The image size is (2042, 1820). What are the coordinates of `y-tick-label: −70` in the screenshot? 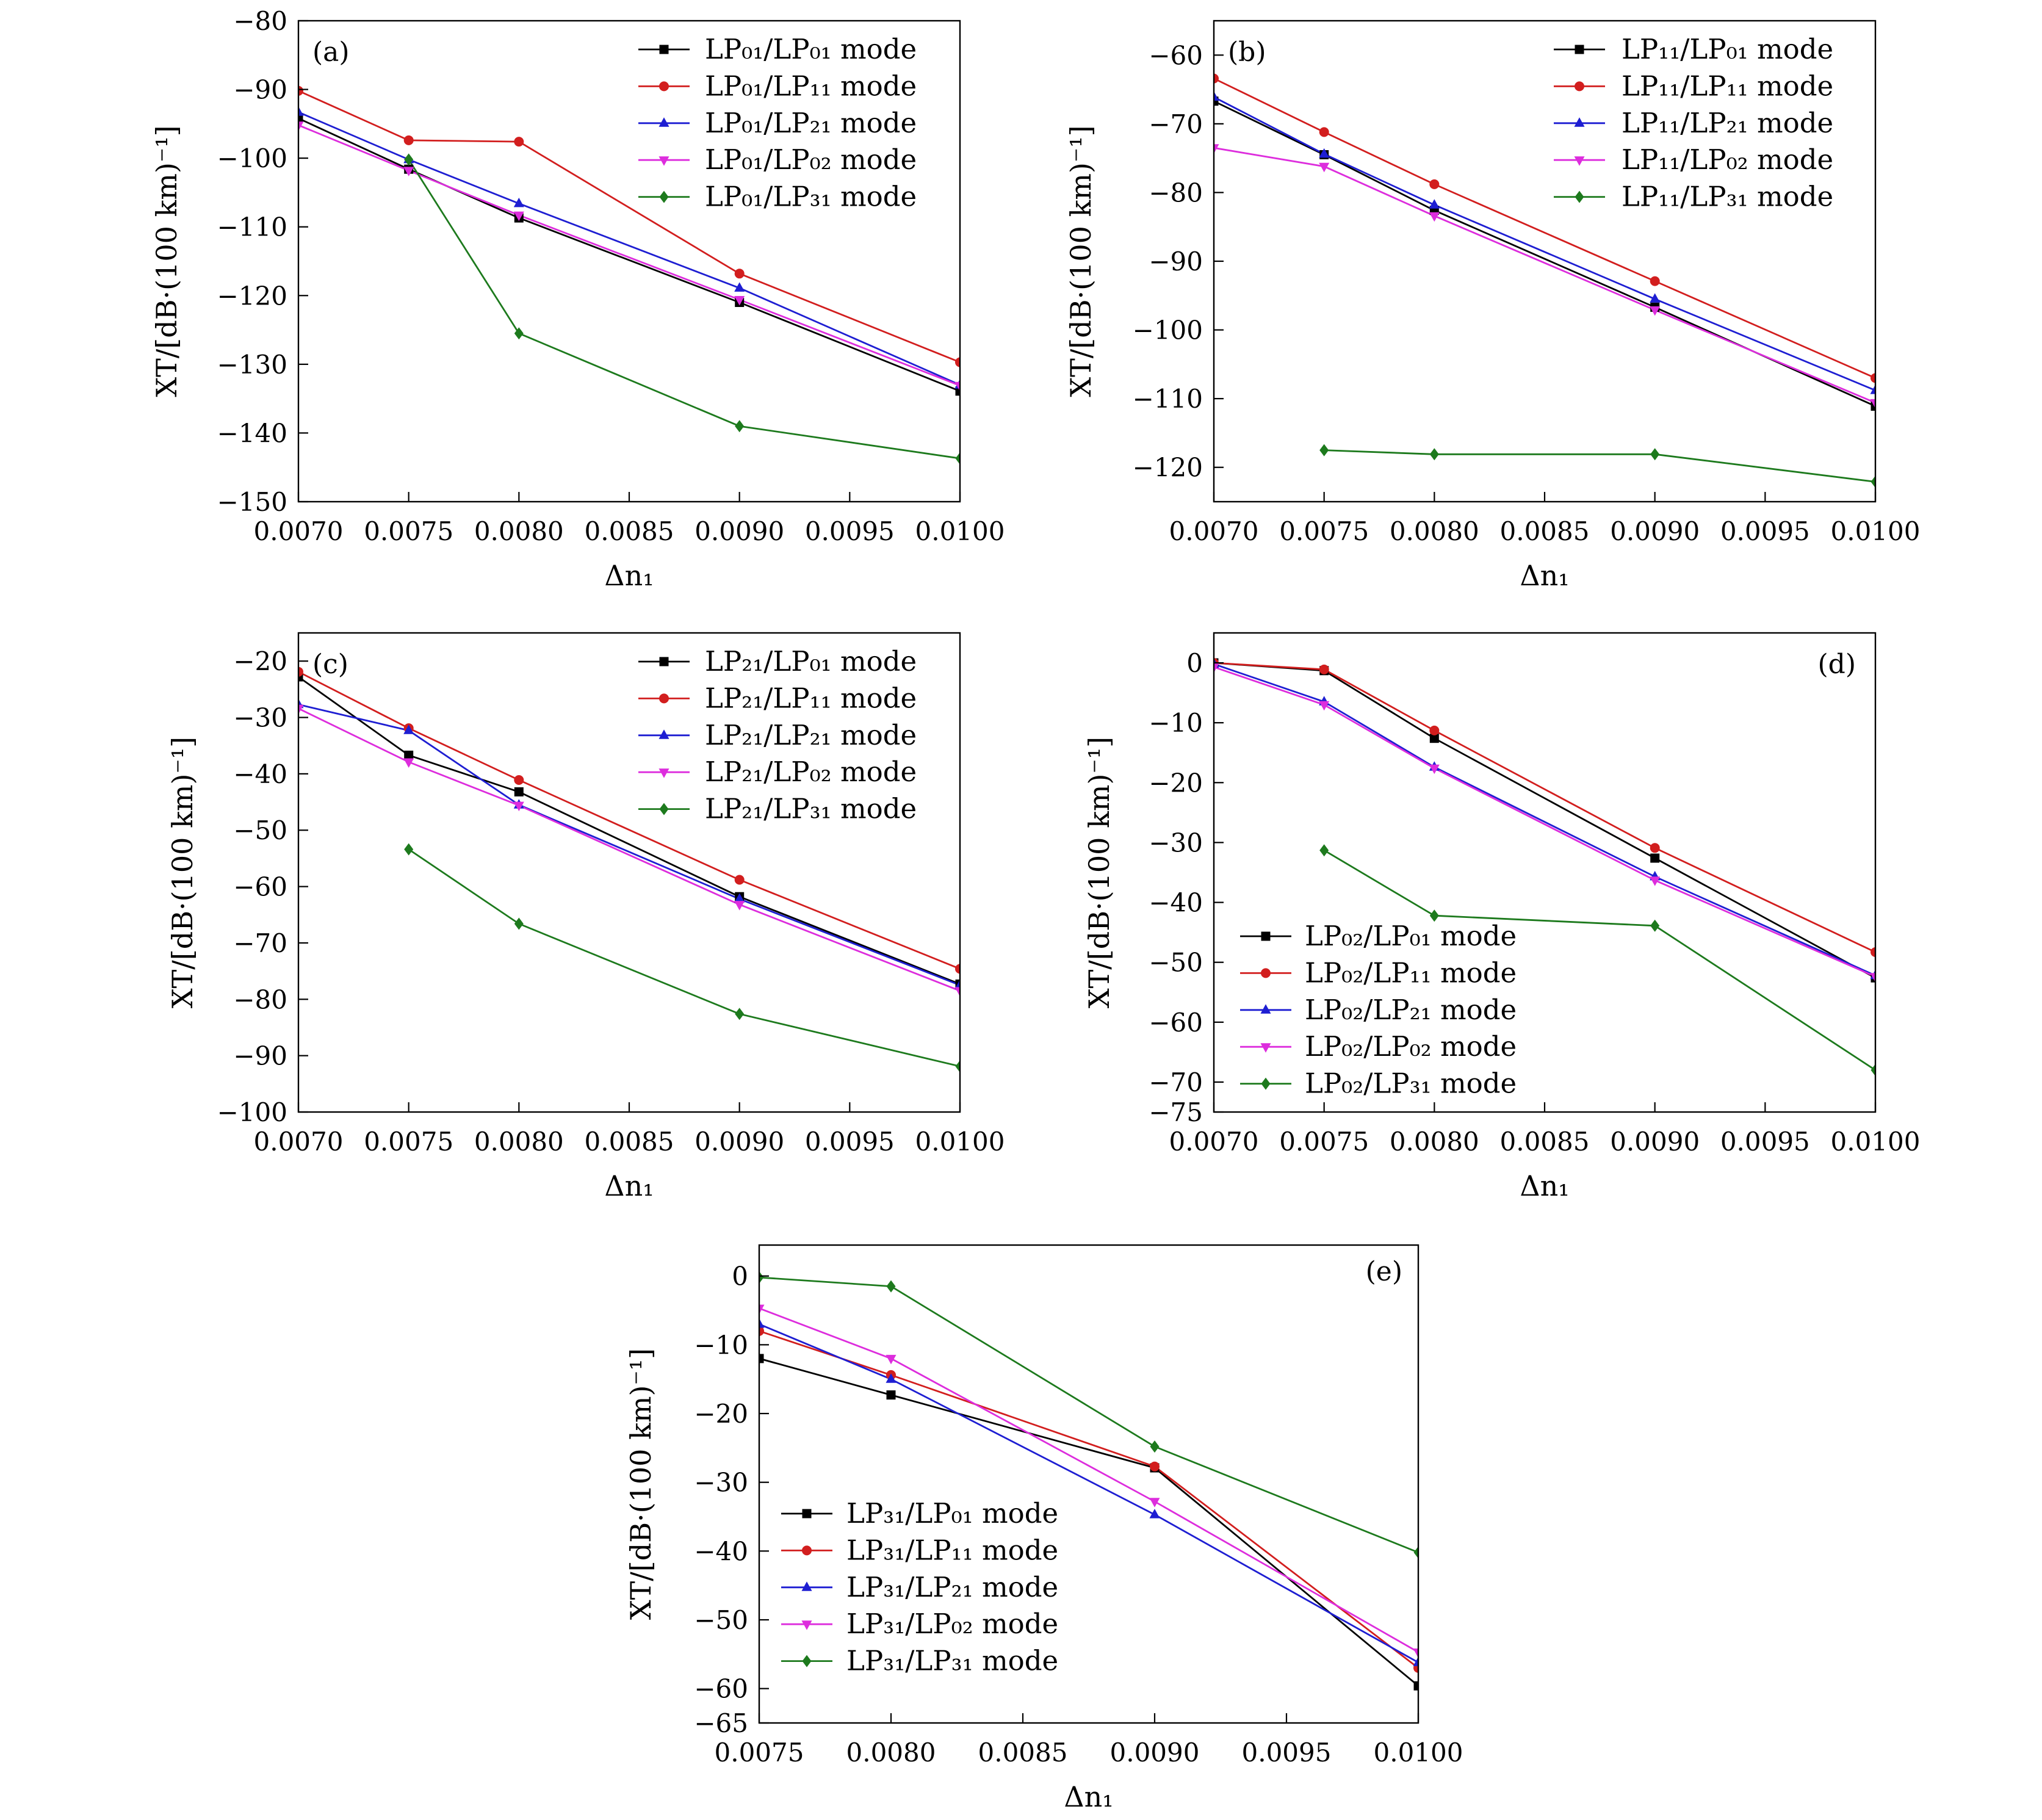 It's located at (1176, 1082).